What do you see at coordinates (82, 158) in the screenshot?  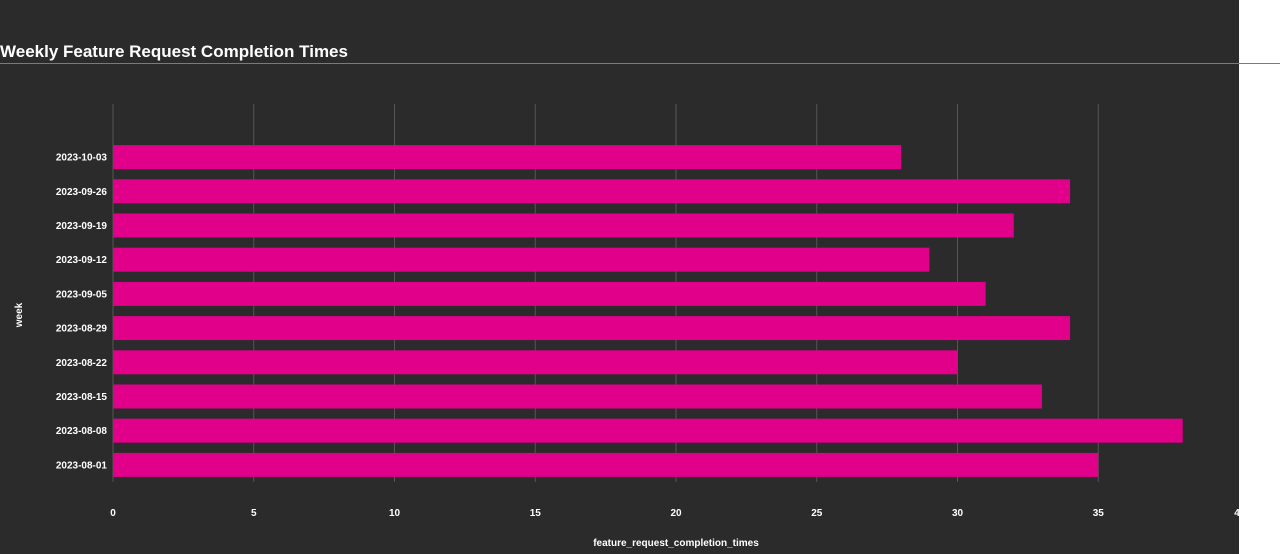 I see `y-tick-label: 2023-10-03` at bounding box center [82, 158].